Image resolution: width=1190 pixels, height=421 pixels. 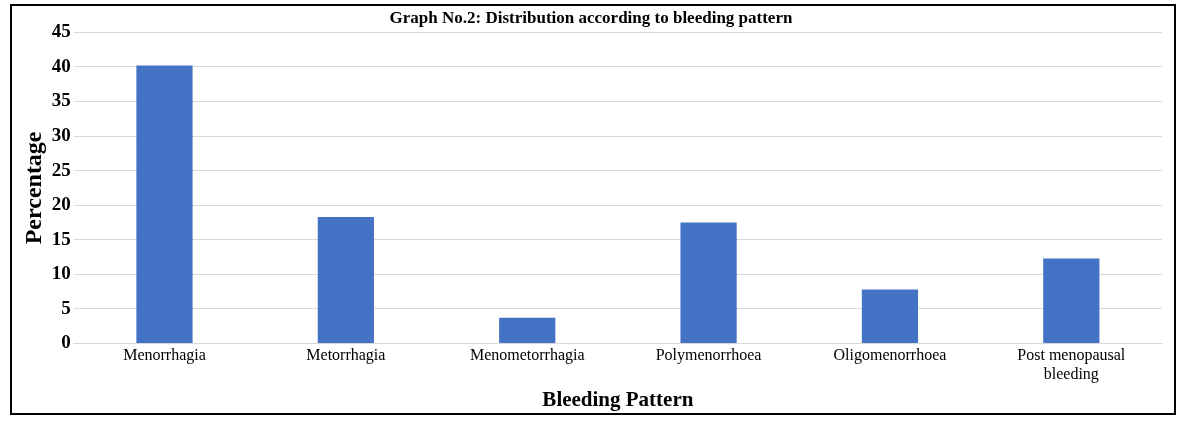 What do you see at coordinates (591, 17) in the screenshot?
I see `chart-title: Graph No.2: Distribution according to bleeding pattern` at bounding box center [591, 17].